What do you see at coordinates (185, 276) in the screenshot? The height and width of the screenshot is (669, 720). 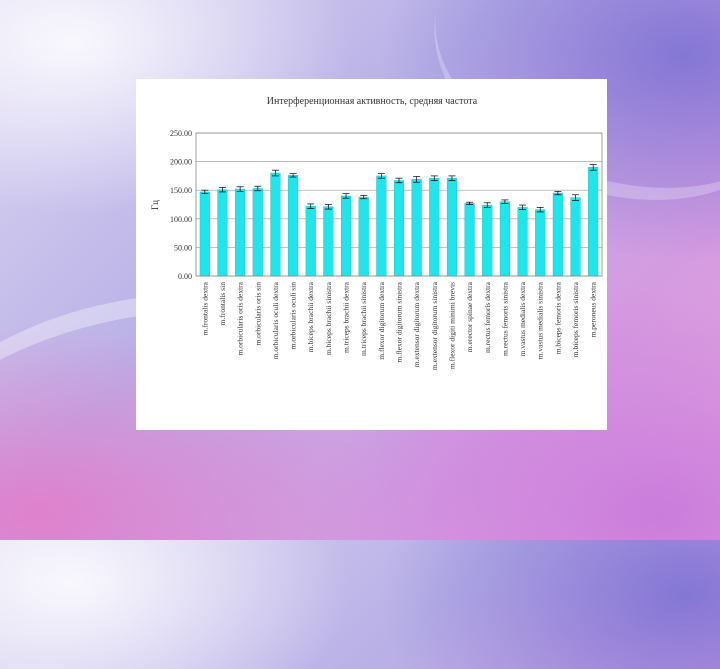 I see `y-tick-label: 0.00` at bounding box center [185, 276].